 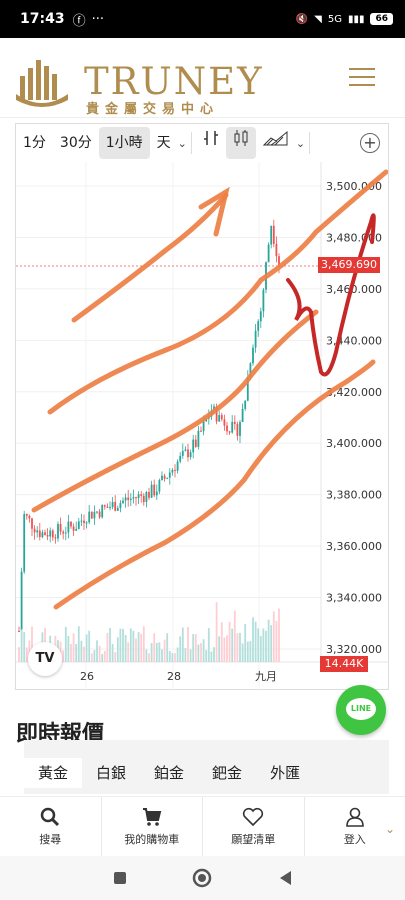 I want to click on tab-gold: 黃金, so click(x=53, y=773).